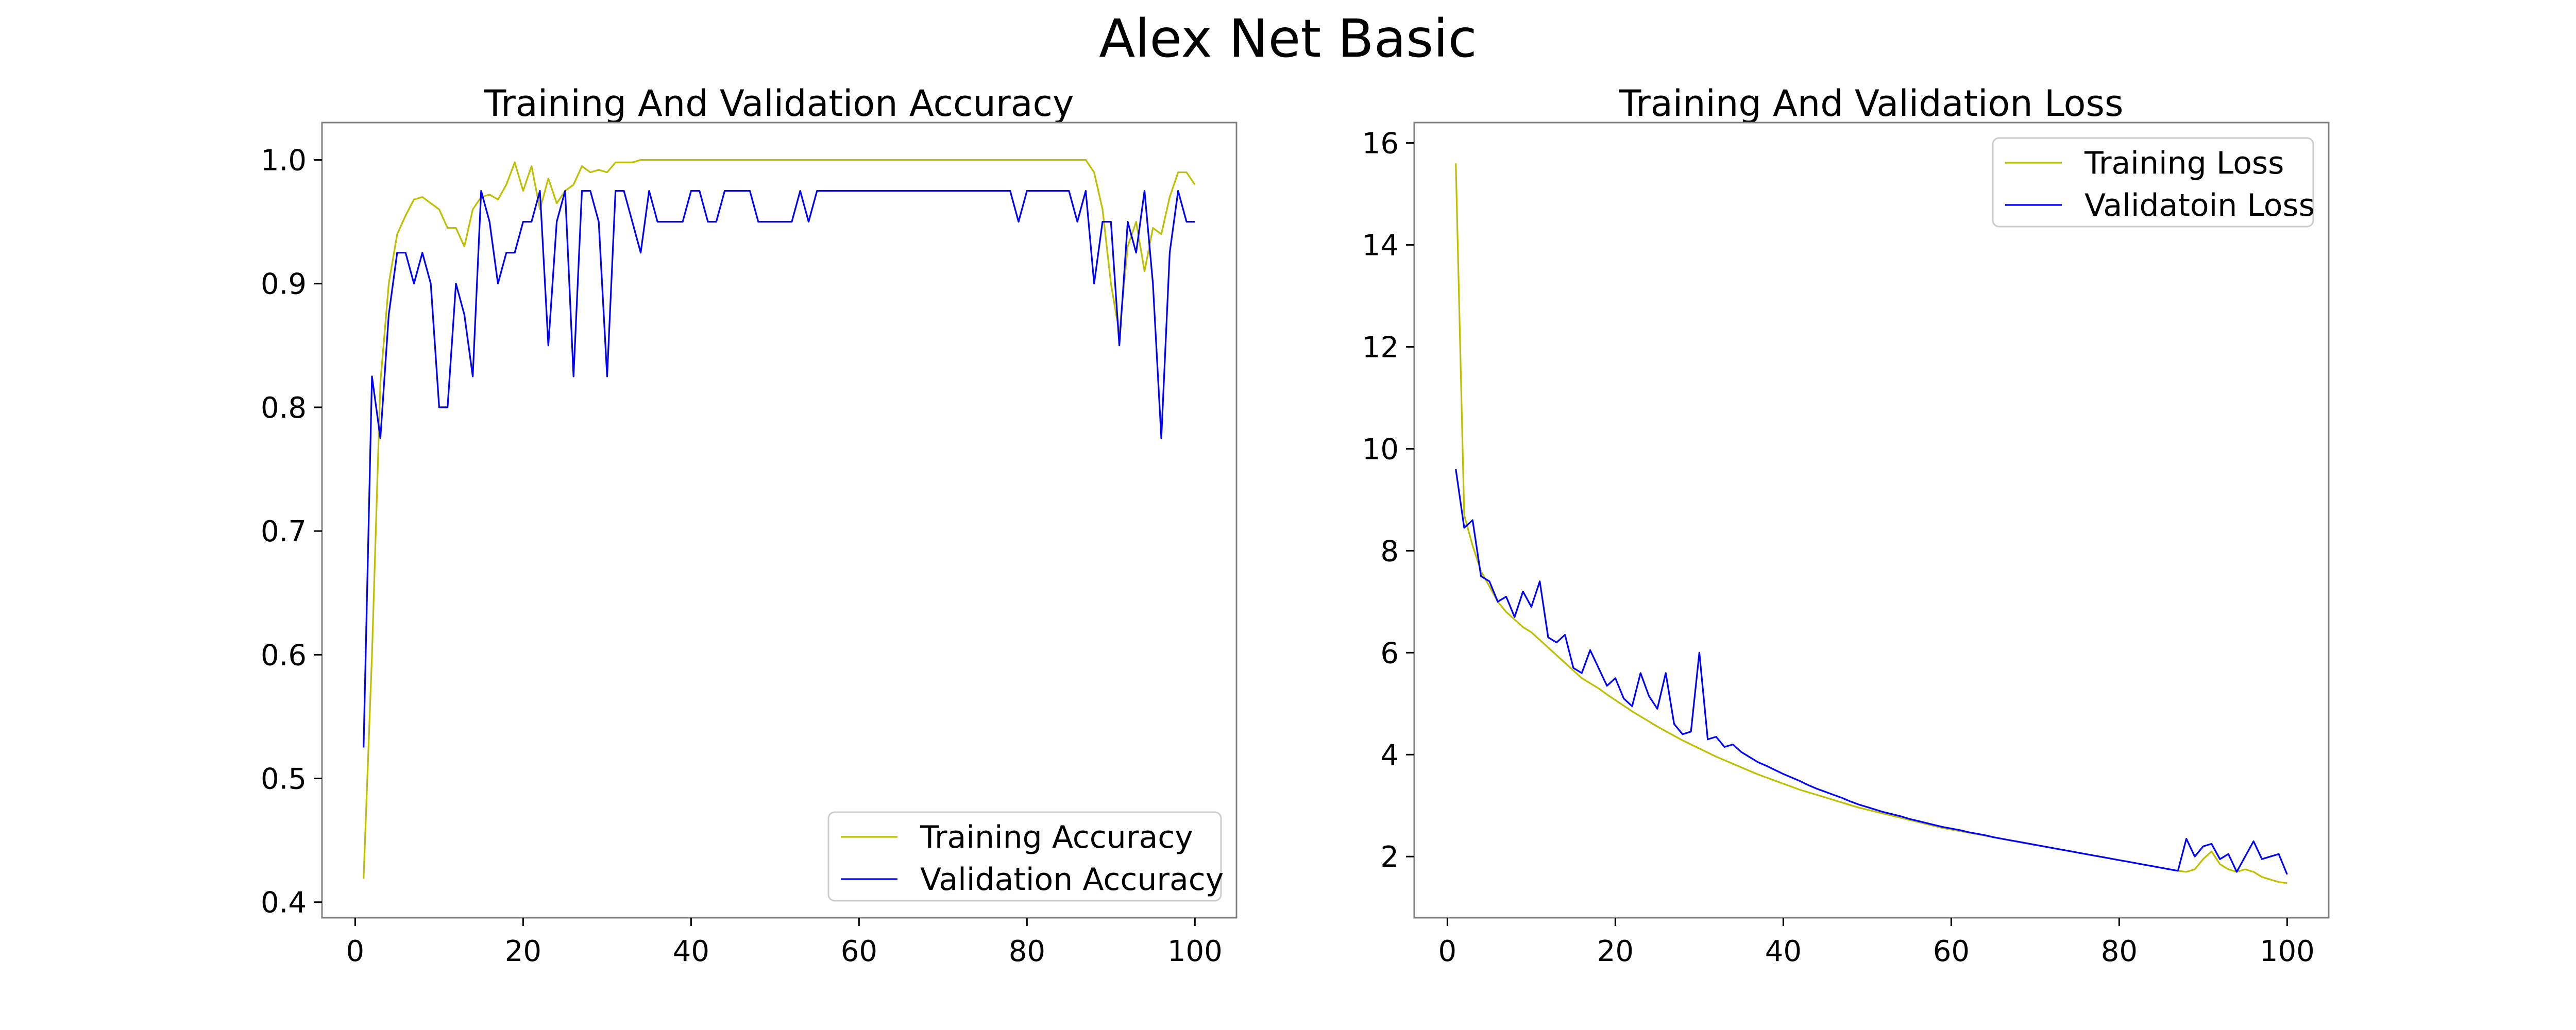 The image size is (2576, 1030). What do you see at coordinates (1389, 756) in the screenshot?
I see `loss-y-tick-label: 4` at bounding box center [1389, 756].